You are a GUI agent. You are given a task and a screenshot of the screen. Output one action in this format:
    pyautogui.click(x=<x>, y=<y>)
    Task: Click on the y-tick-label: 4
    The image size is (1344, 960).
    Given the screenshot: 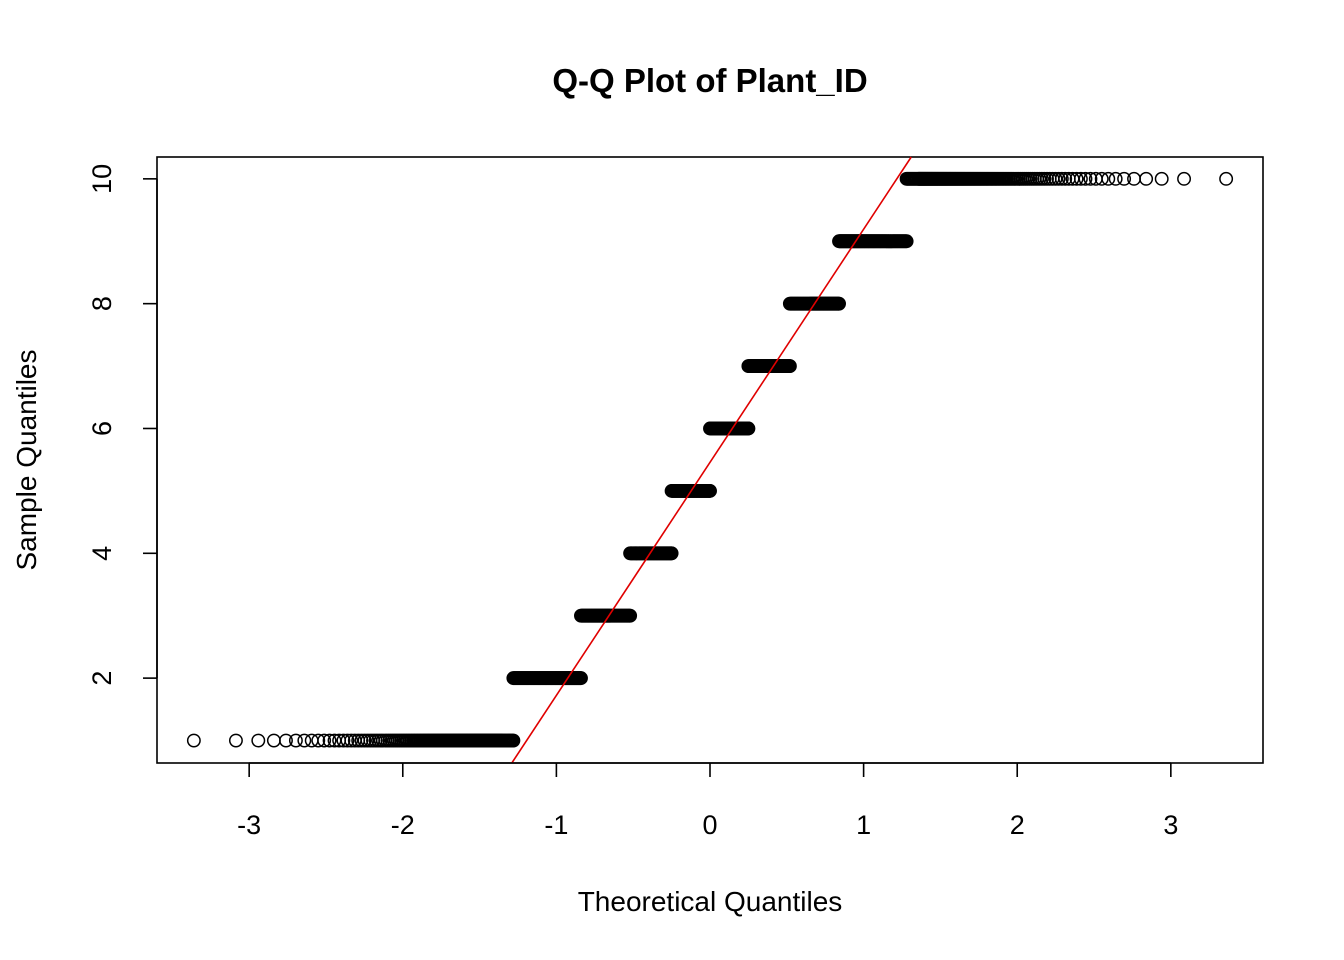 What is the action you would take?
    pyautogui.click(x=102, y=553)
    